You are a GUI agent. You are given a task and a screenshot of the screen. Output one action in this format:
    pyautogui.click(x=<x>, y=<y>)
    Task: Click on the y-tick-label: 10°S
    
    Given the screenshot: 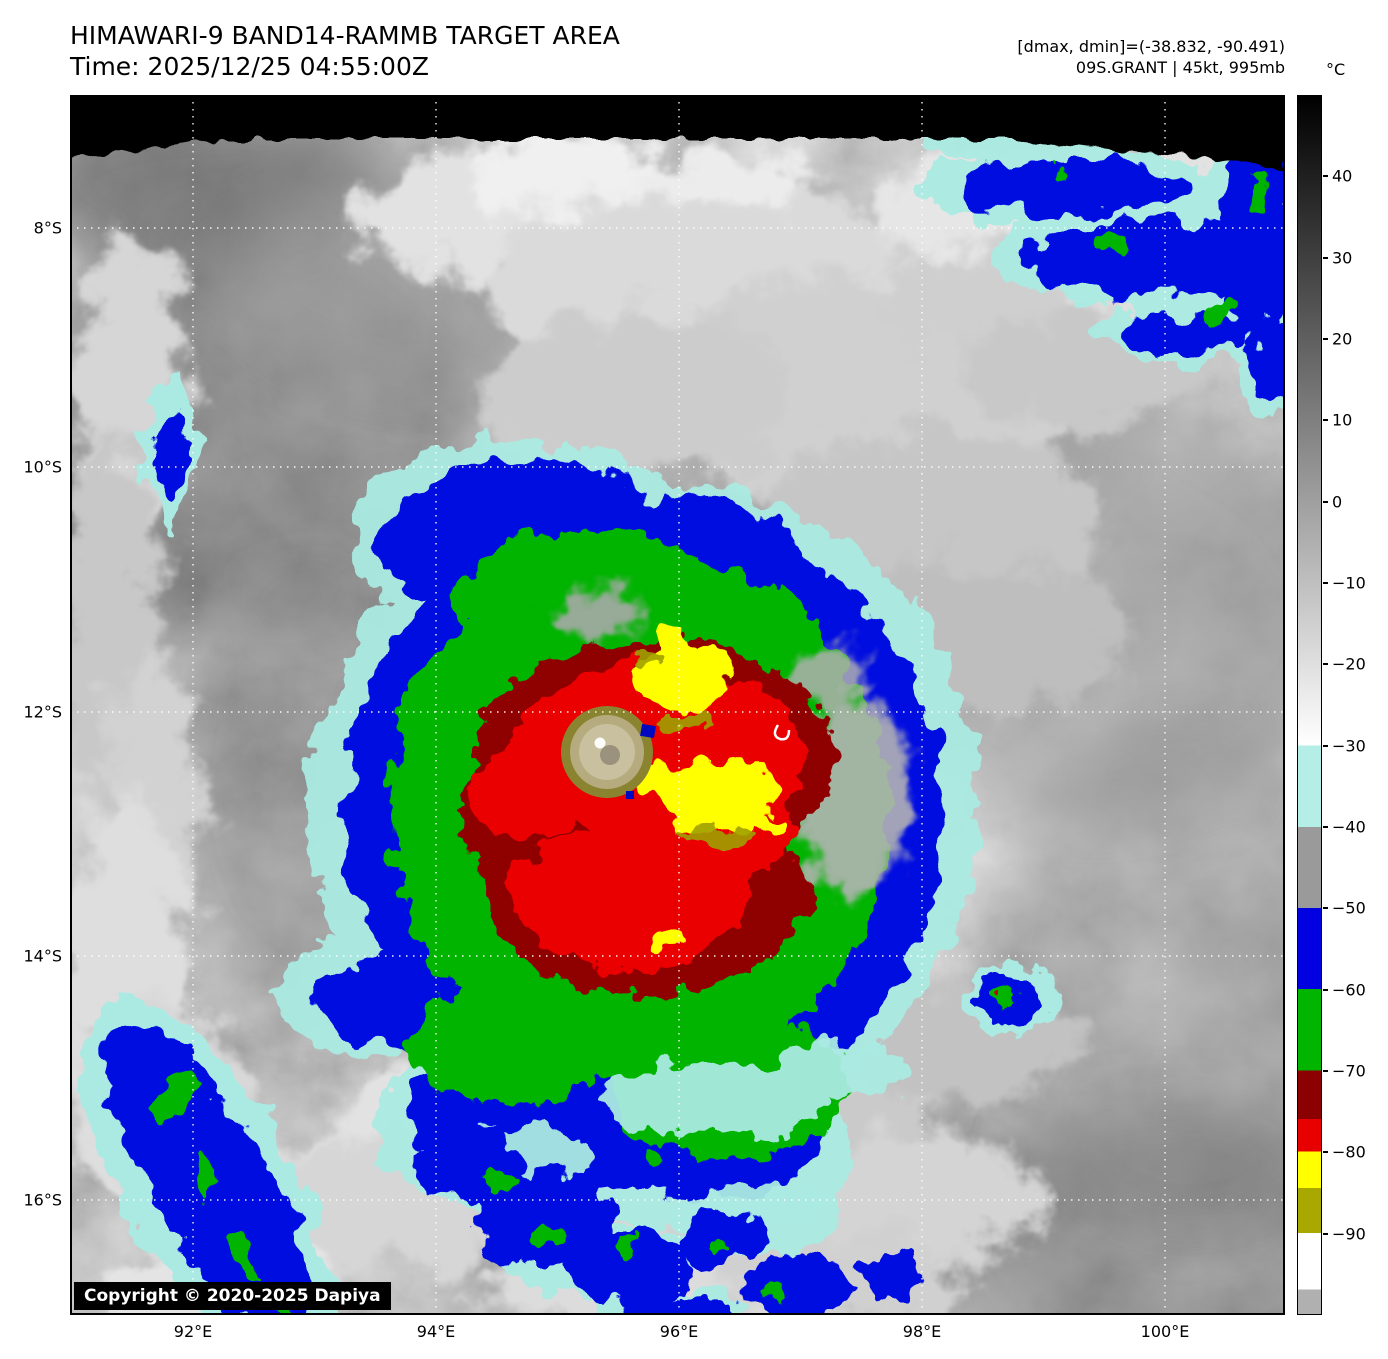 What is the action you would take?
    pyautogui.click(x=42, y=467)
    